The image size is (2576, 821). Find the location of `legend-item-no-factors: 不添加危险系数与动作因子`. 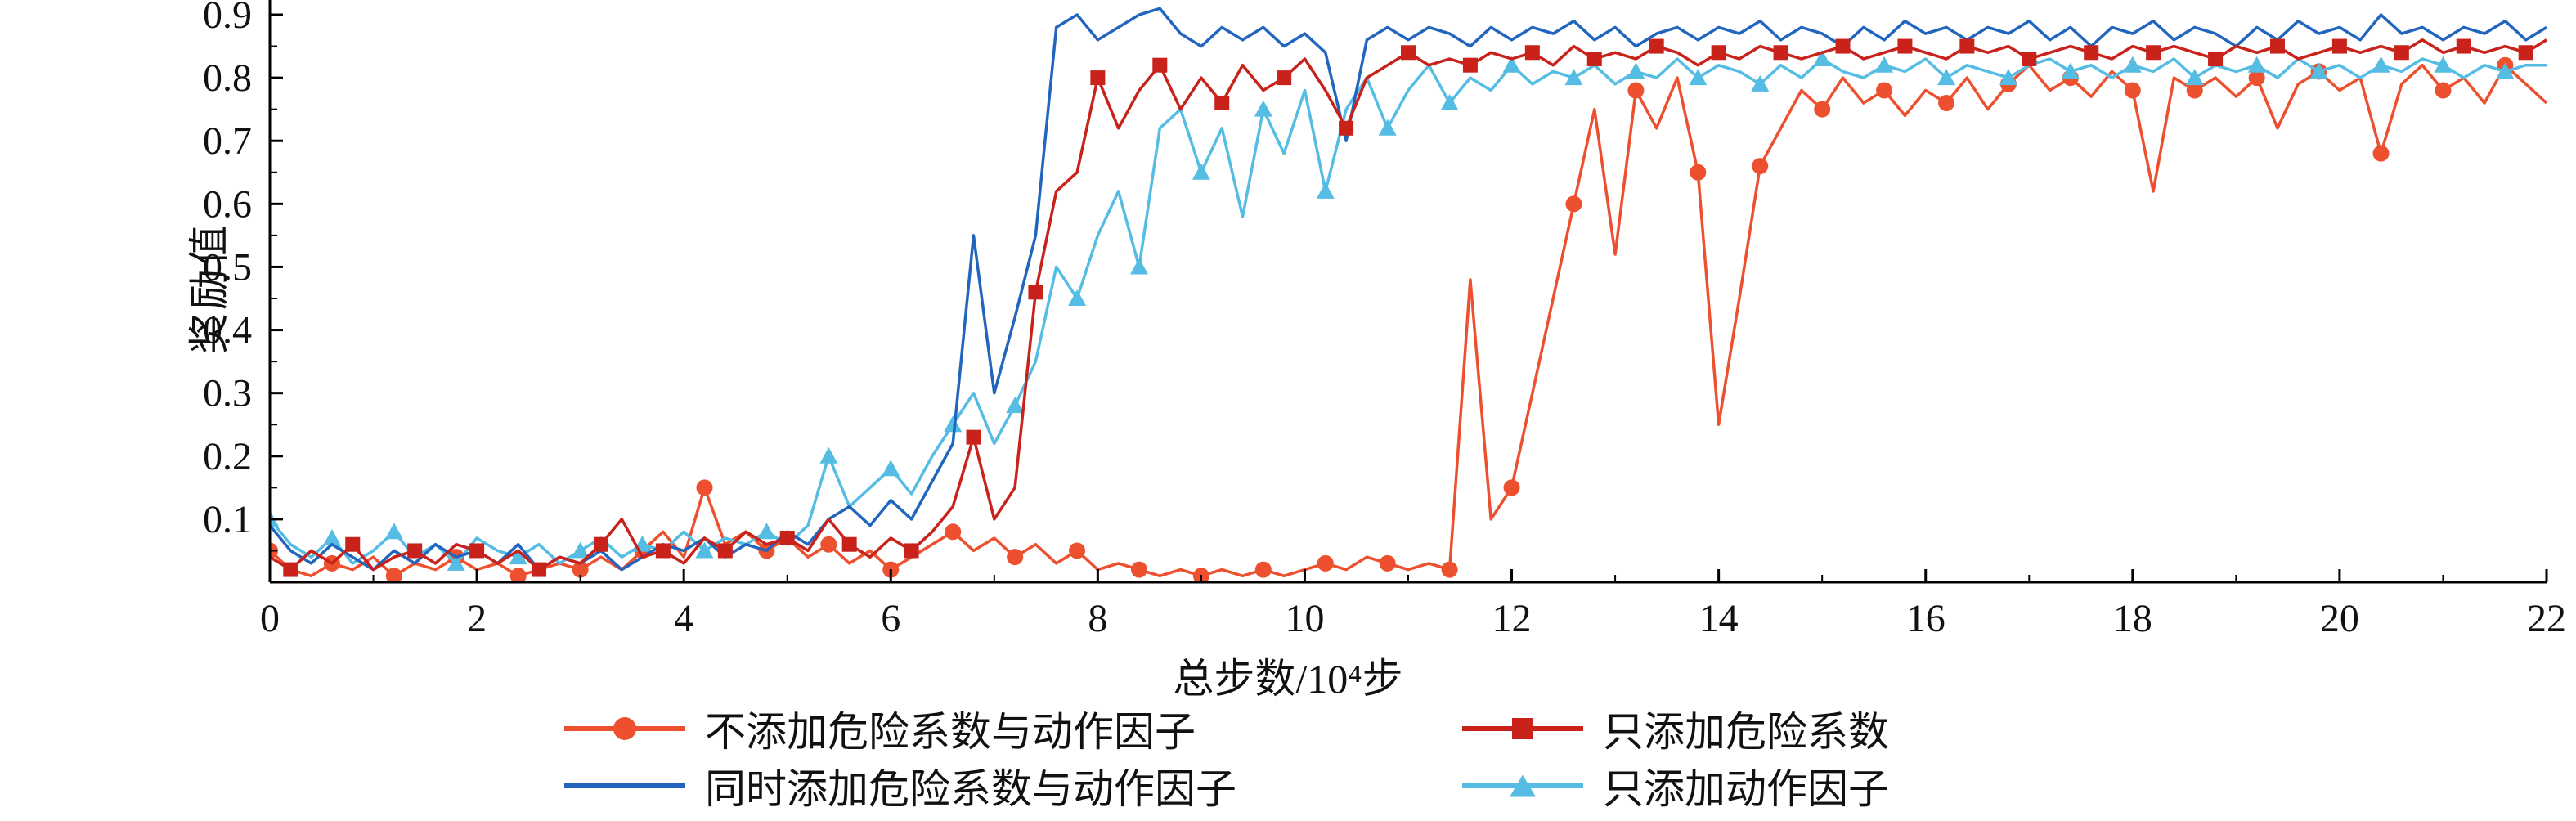

legend-item-no-factors: 不添加危险系数与动作因子 is located at coordinates (880, 730).